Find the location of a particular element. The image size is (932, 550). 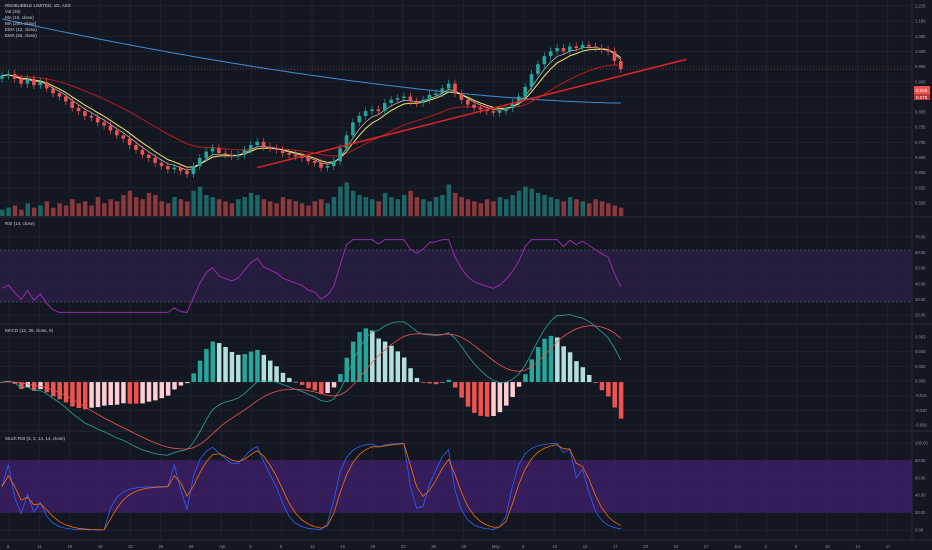

price-tick-label: 1.215 is located at coordinates (920, 6).